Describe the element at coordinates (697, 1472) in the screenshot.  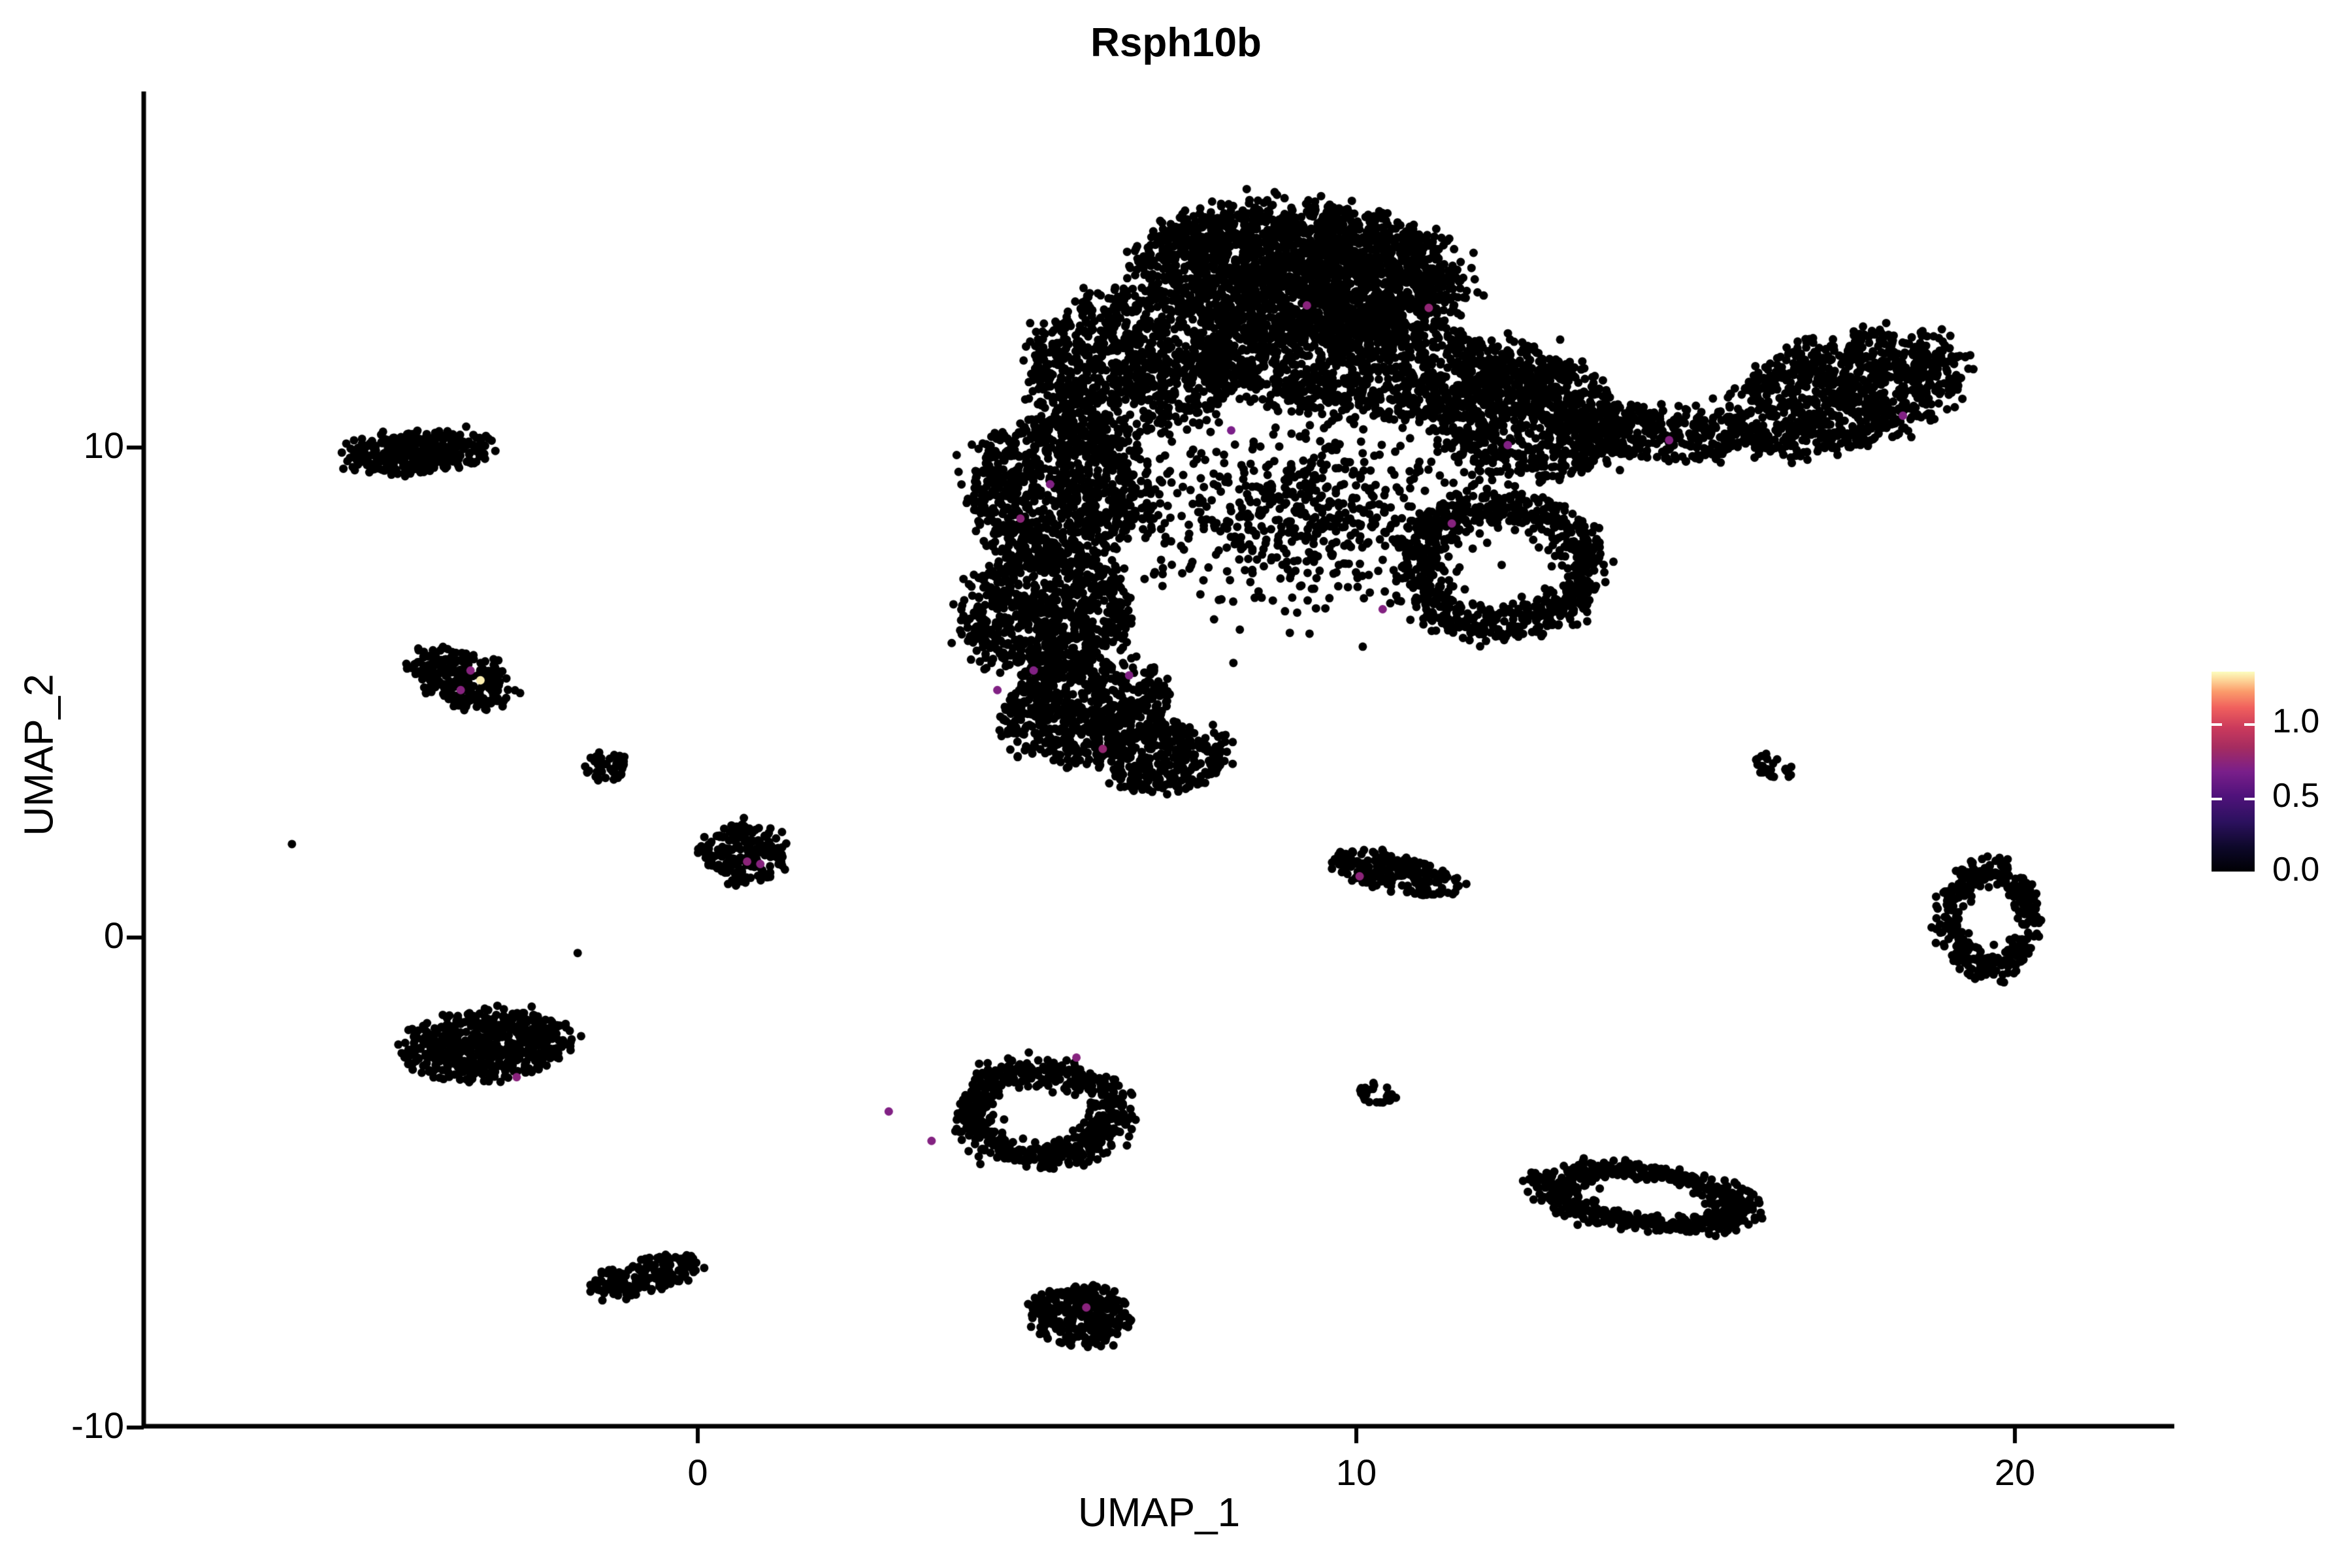
I see `x-axis-tick-label-0: 0` at that location.